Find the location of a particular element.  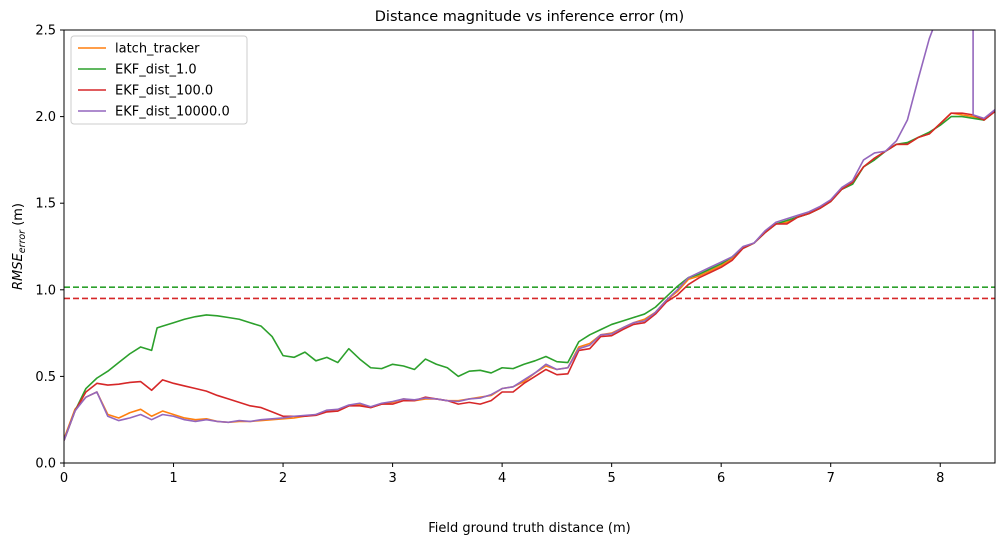

x-tick-label: 1 is located at coordinates (173, 478).